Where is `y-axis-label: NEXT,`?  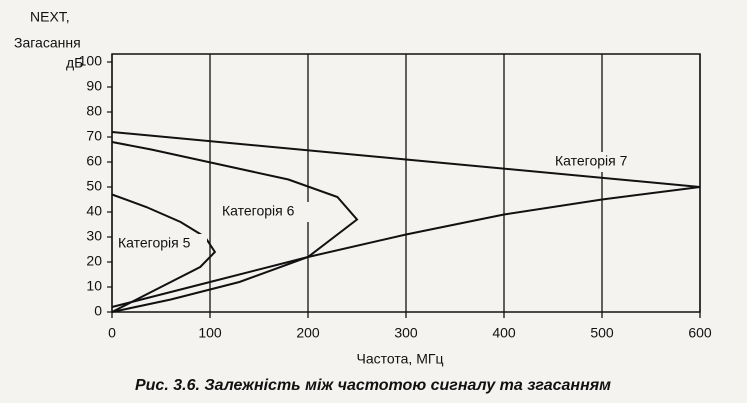 y-axis-label: NEXT, is located at coordinates (50, 17).